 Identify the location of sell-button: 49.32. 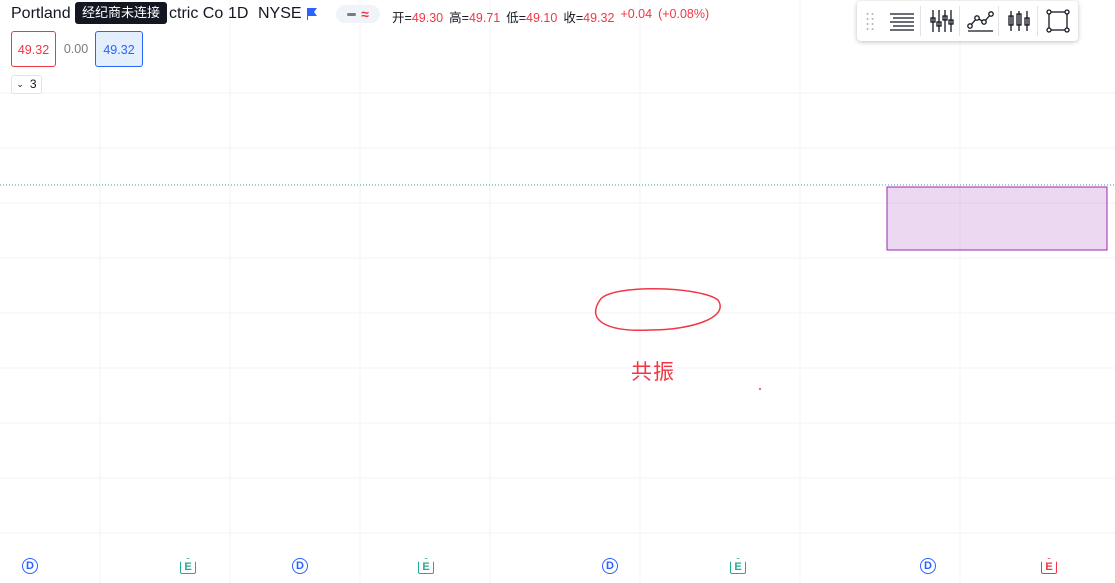
(33, 49).